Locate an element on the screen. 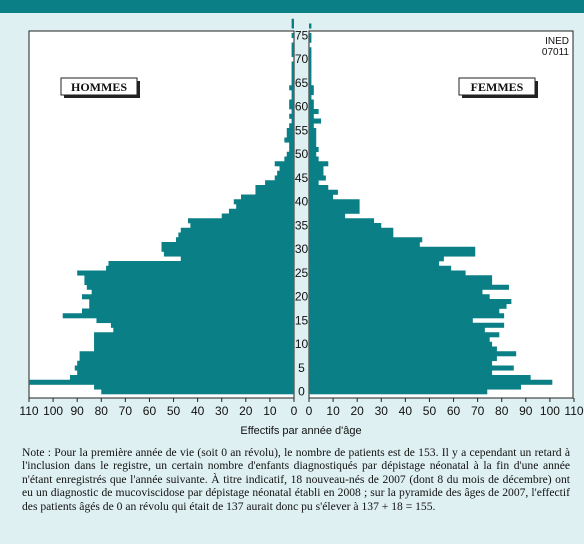 This screenshot has width=584, height=544. x-tick-label-0: 110 is located at coordinates (28, 411).